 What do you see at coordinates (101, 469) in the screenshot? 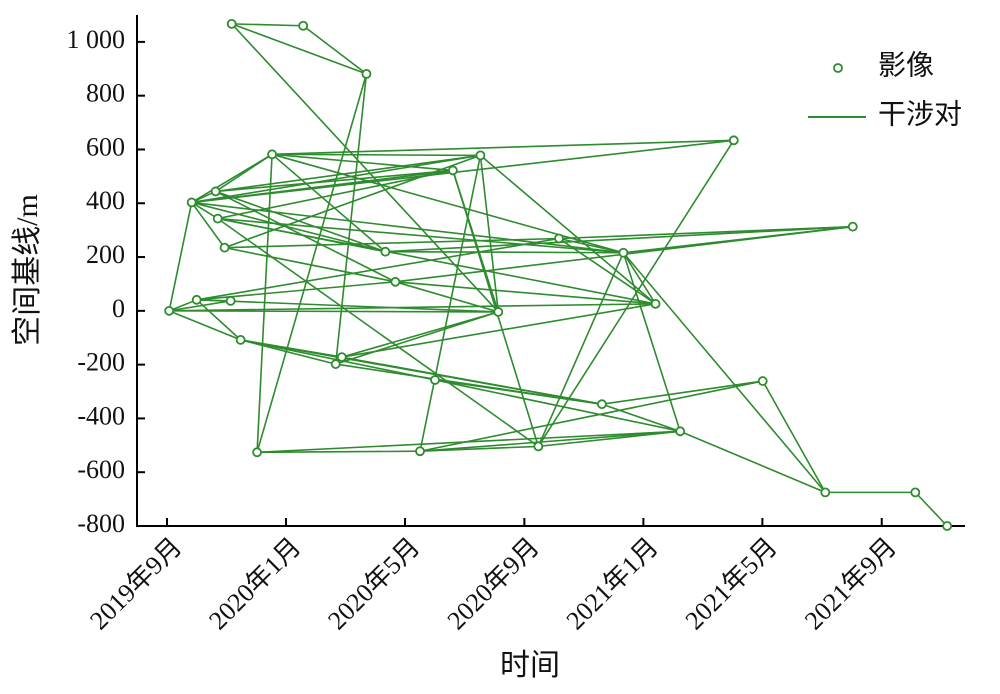
I see `y-tick-label: -600` at bounding box center [101, 469].